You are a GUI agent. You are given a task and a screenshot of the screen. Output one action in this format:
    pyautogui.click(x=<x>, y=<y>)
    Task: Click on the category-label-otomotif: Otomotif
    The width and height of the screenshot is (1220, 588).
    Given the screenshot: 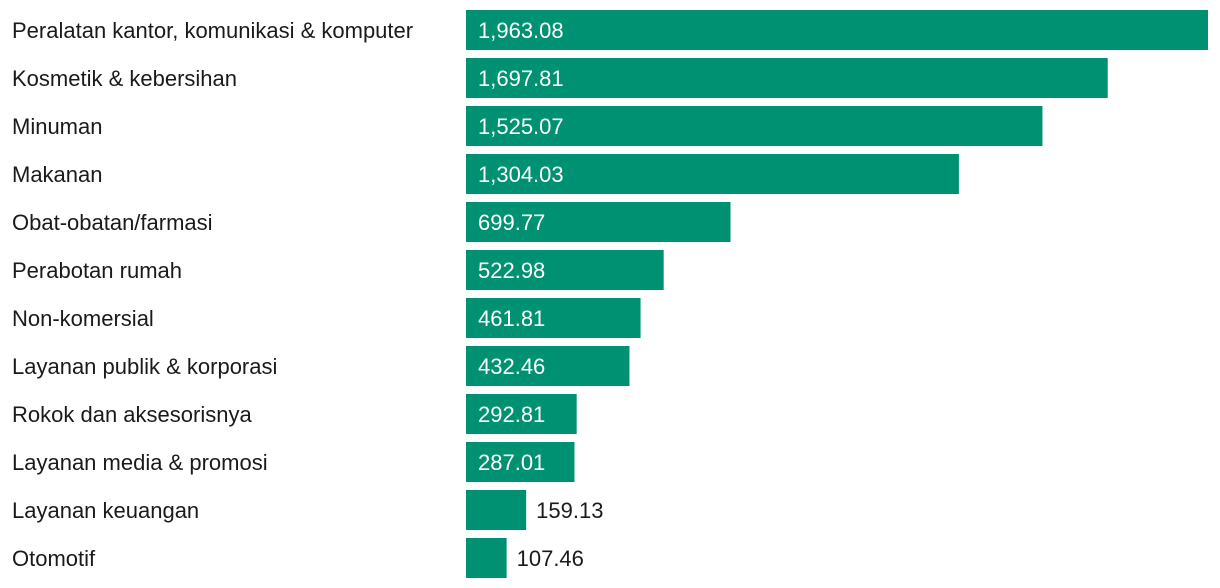 What is the action you would take?
    pyautogui.click(x=54, y=558)
    